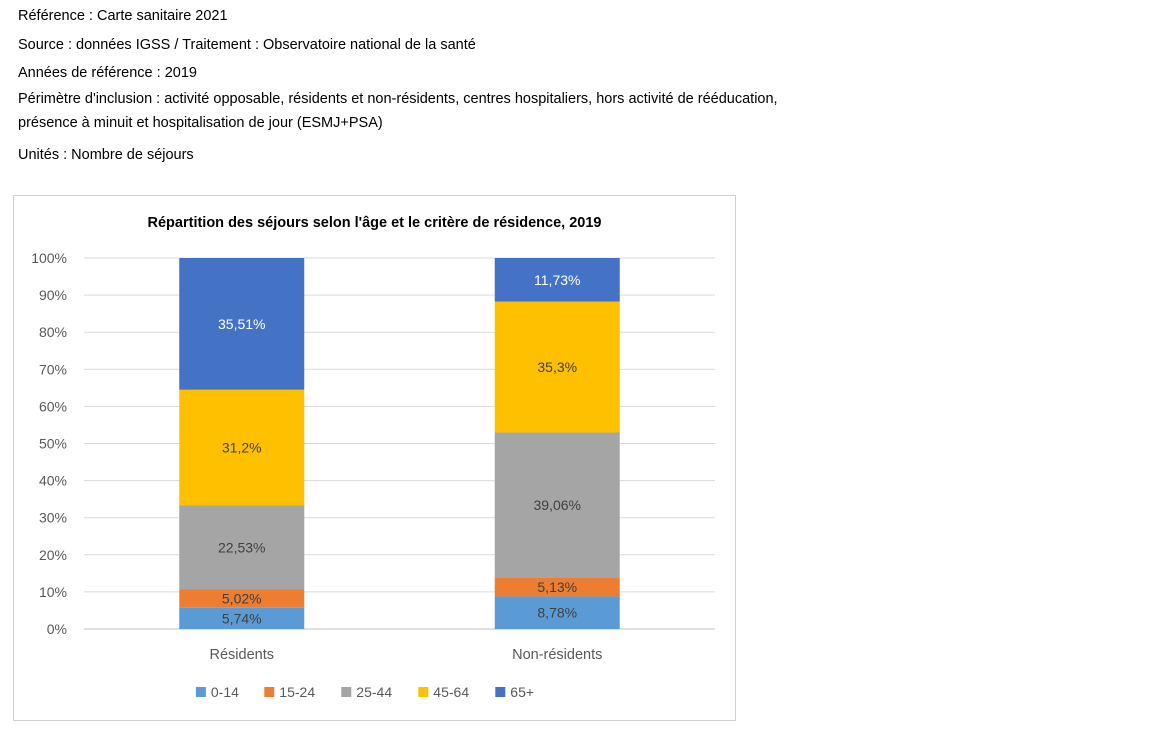 This screenshot has width=1152, height=741. What do you see at coordinates (242, 655) in the screenshot?
I see `x-category-label: Résidents` at bounding box center [242, 655].